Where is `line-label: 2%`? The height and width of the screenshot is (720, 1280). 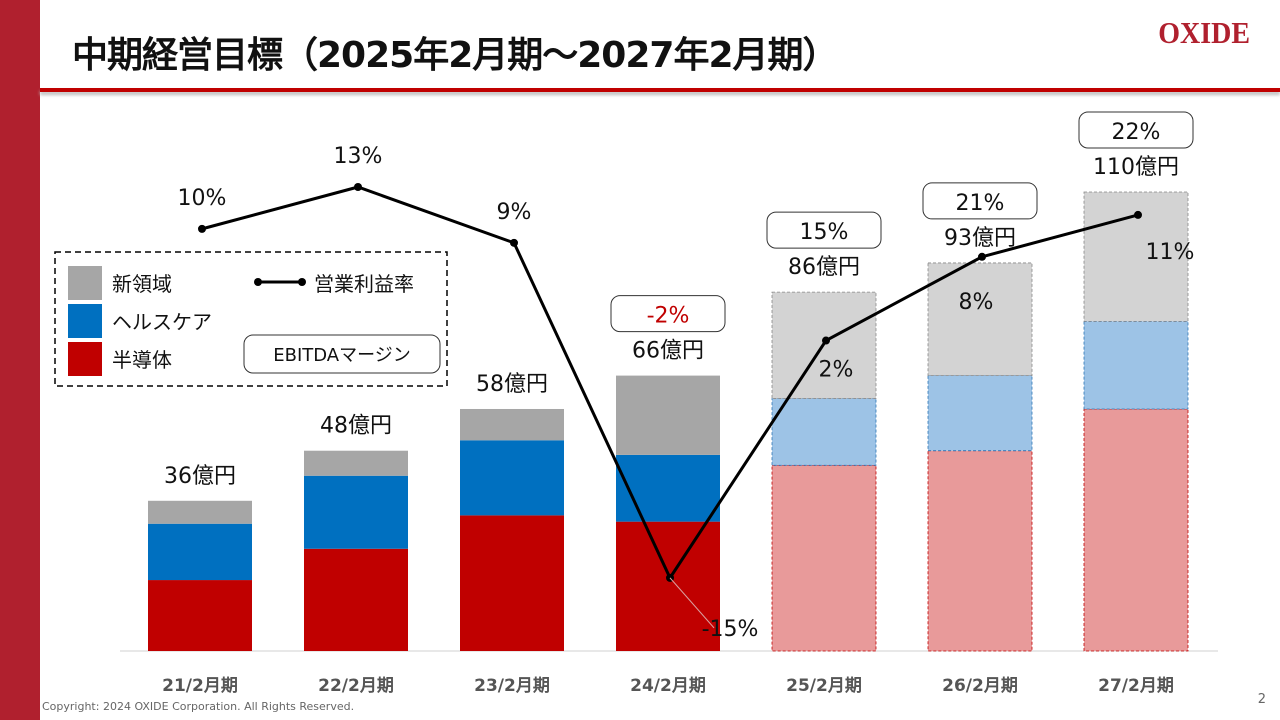 line-label: 2% is located at coordinates (836, 370).